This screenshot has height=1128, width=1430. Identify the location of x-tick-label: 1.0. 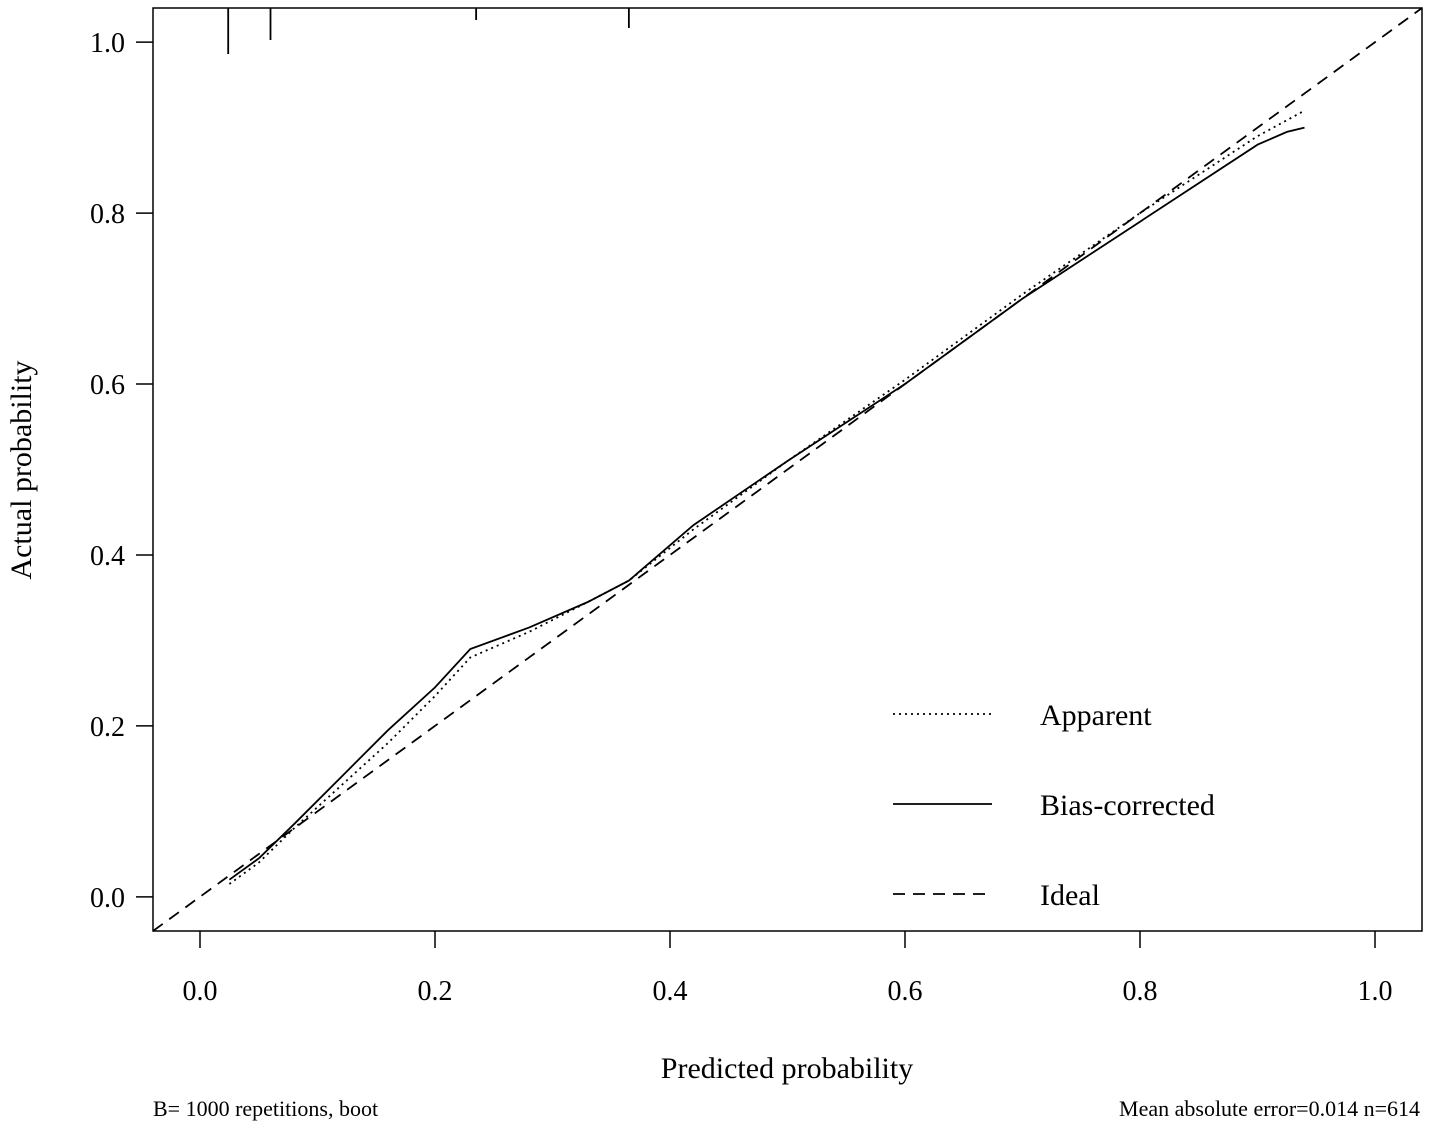
(1375, 991).